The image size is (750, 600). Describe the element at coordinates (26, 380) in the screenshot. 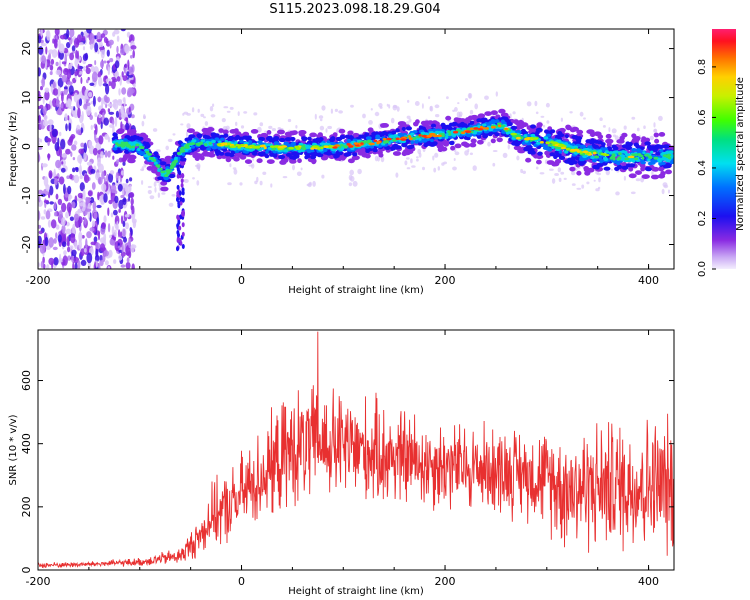

I see `y-tick-label: 600` at that location.